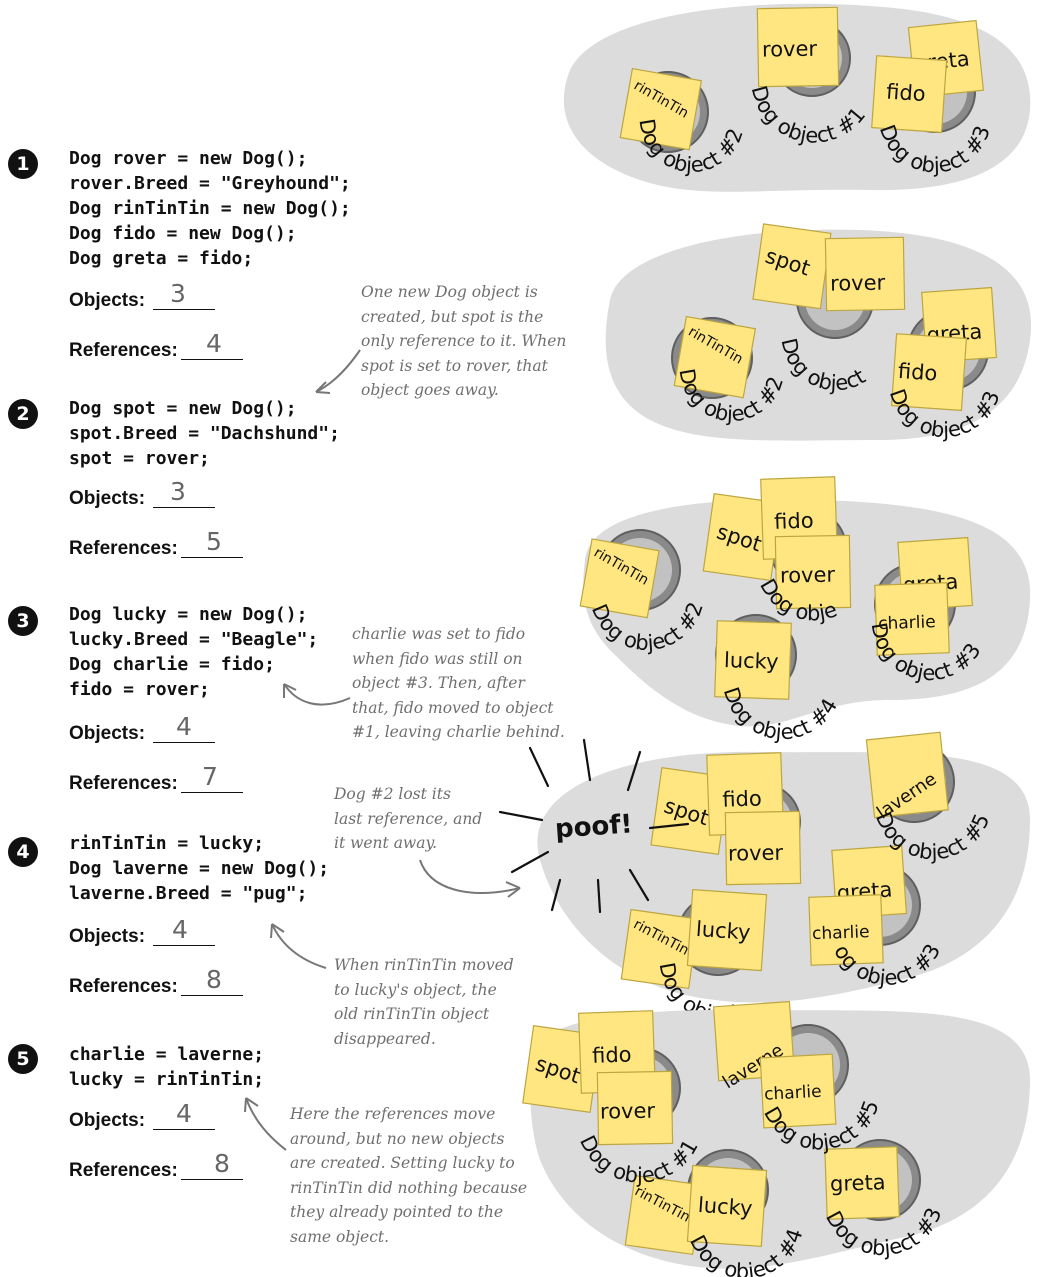  Describe the element at coordinates (907, 777) in the screenshot. I see `sticky-laverne: laverne` at that location.